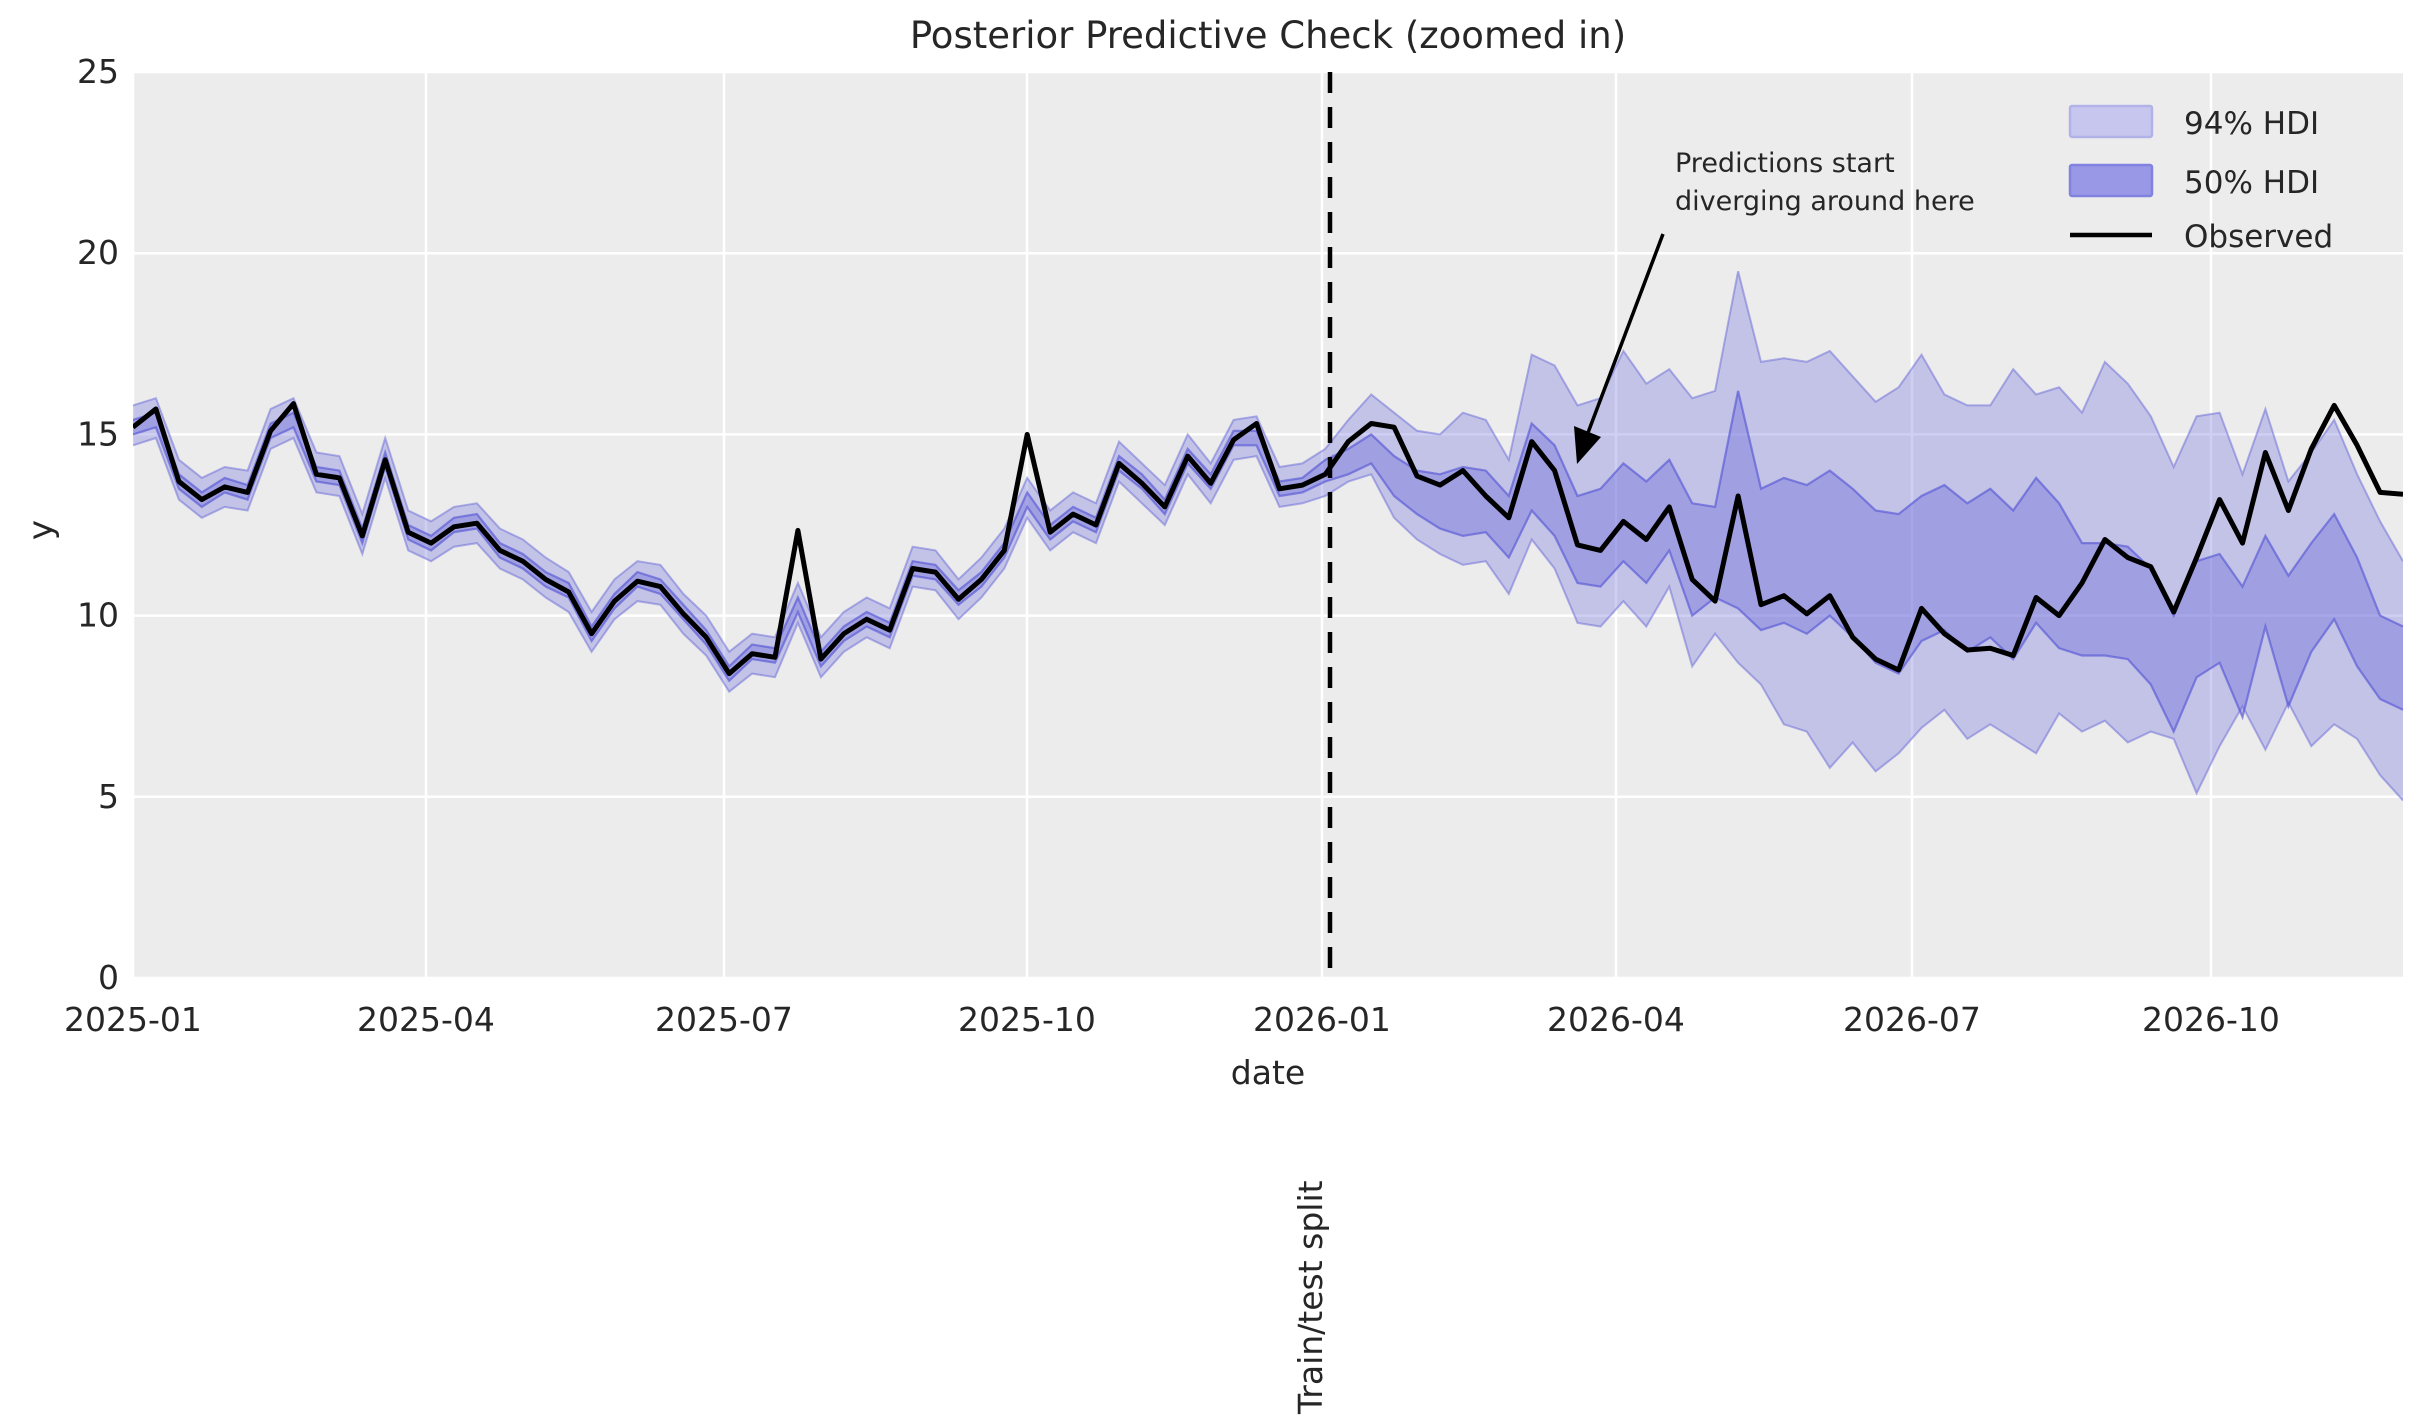 The image size is (2423, 1424). Describe the element at coordinates (426, 1019) in the screenshot. I see `x-tick-label: 2025-04` at that location.